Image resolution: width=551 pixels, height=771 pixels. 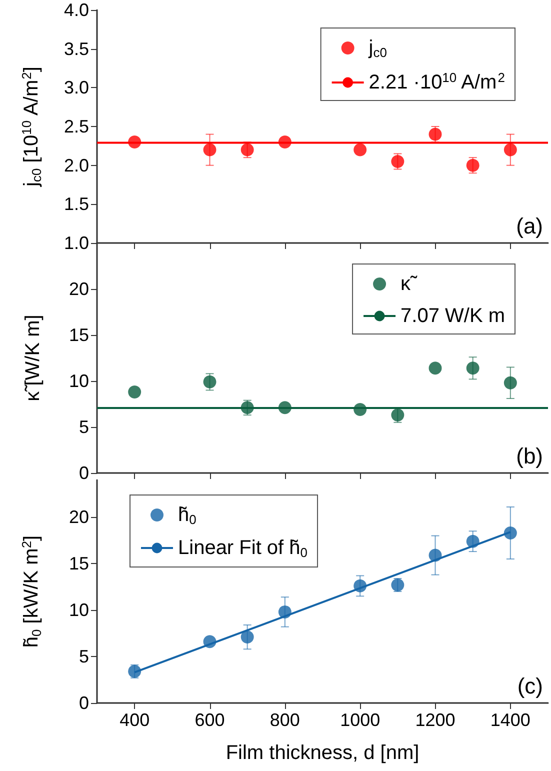 What do you see at coordinates (31, 591) in the screenshot?
I see `y-axis-title: h̃0 [kW/K m2]` at bounding box center [31, 591].